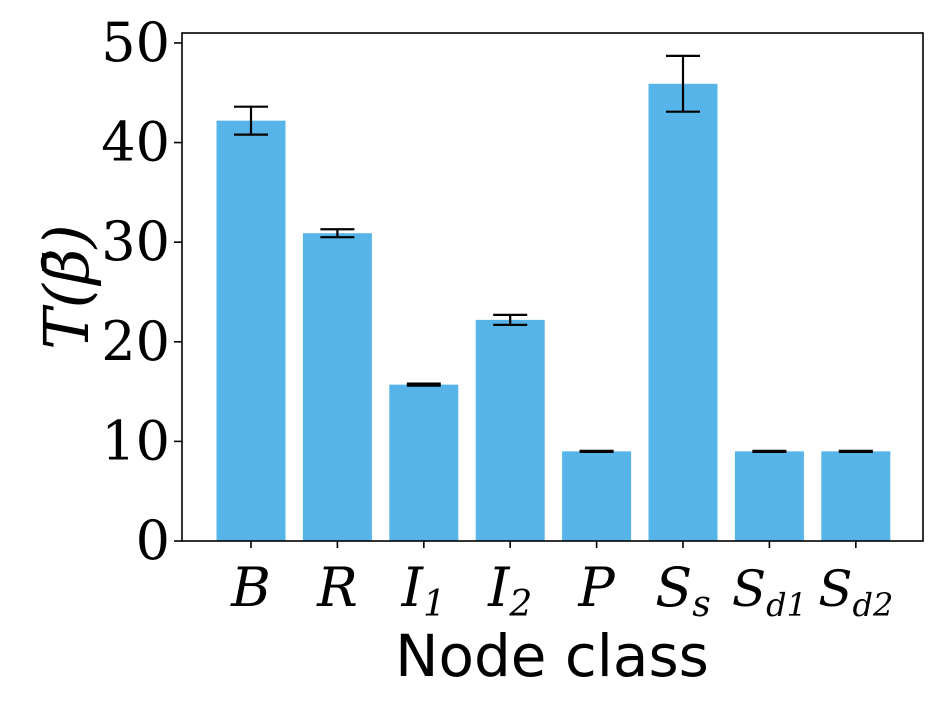  What do you see at coordinates (135, 440) in the screenshot?
I see `y-tick-label-1: 10` at bounding box center [135, 440].